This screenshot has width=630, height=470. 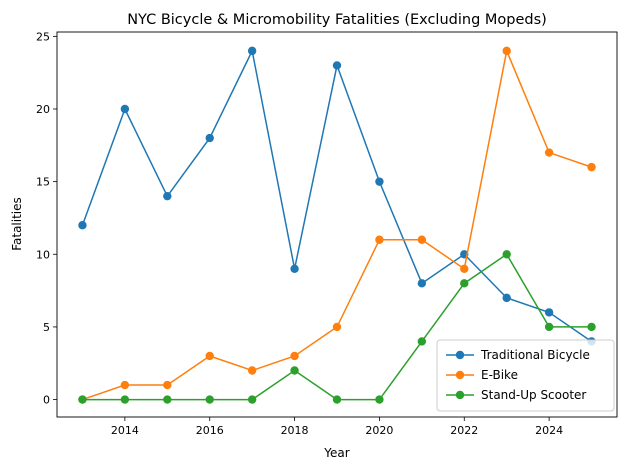 What do you see at coordinates (43, 109) in the screenshot?
I see `y-tick-label: 20` at bounding box center [43, 109].